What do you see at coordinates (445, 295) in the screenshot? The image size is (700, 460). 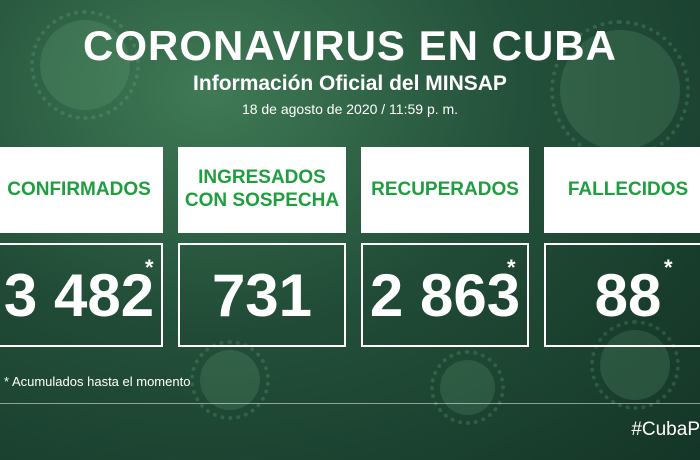 I see `card-value: 2 863` at bounding box center [445, 295].